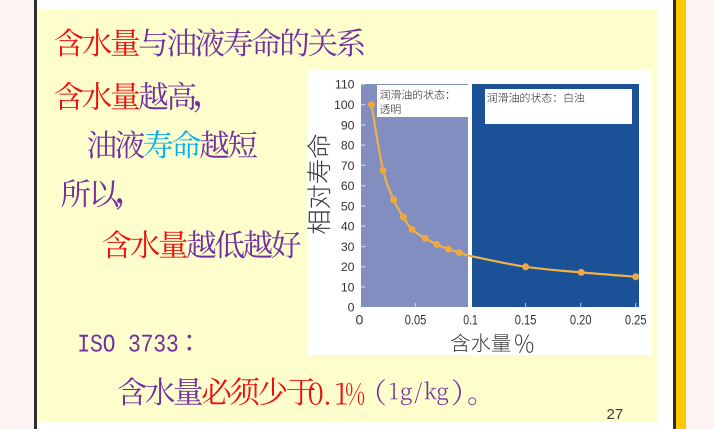  What do you see at coordinates (470, 319) in the screenshot?
I see `svg-text: 0.1` at bounding box center [470, 319].